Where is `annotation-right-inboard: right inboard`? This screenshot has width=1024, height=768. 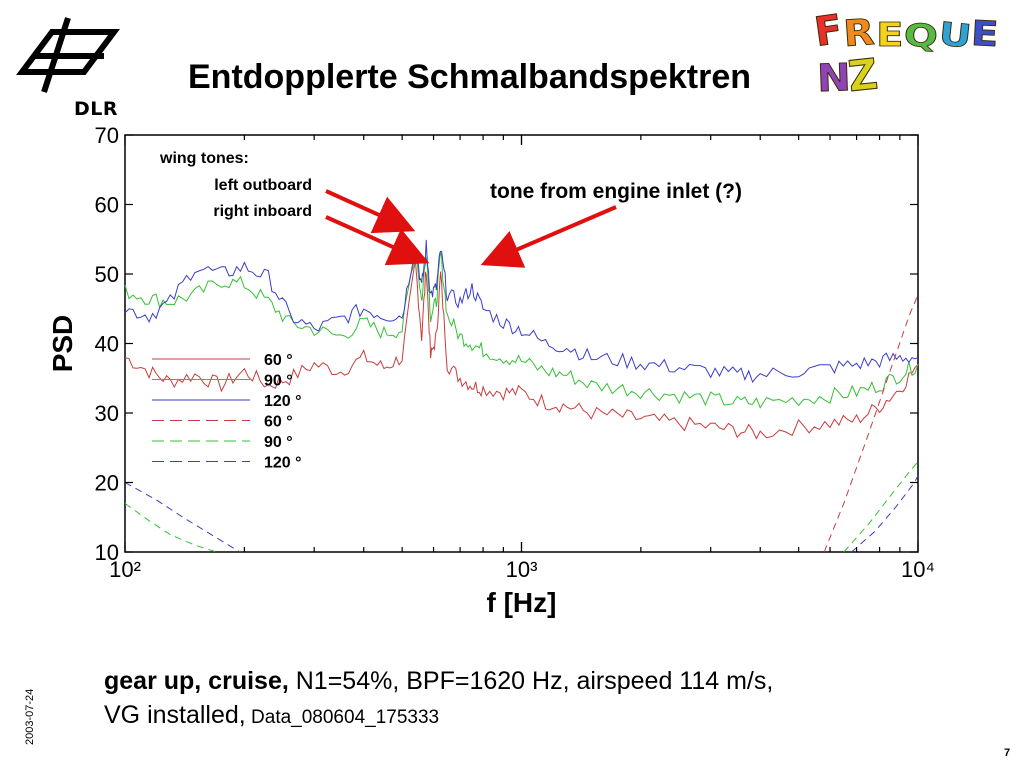 annotation-right-inboard: right inboard is located at coordinates (262, 211).